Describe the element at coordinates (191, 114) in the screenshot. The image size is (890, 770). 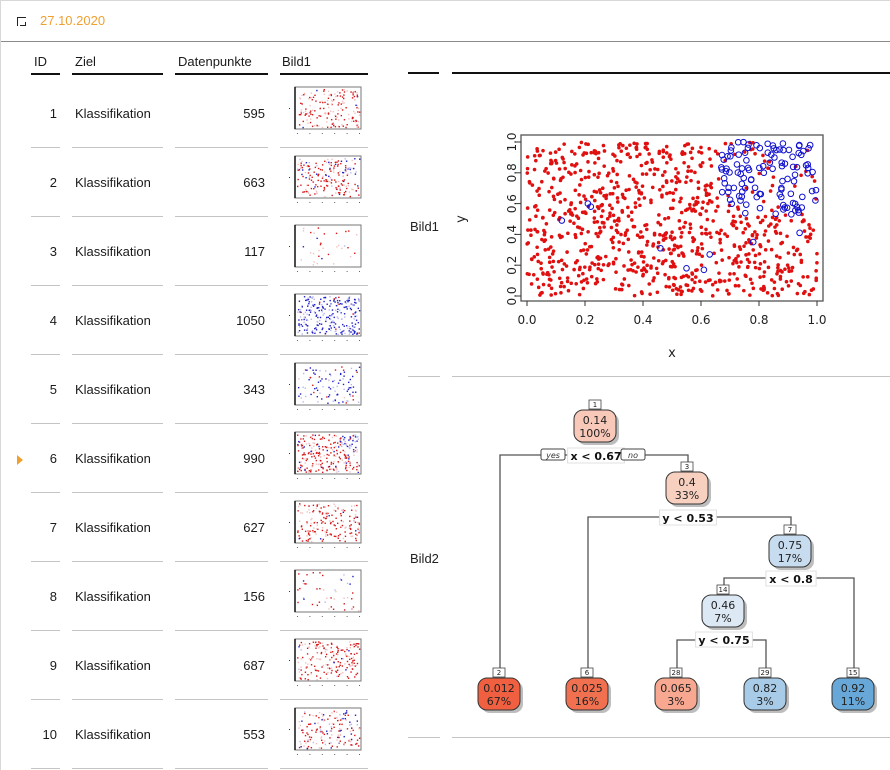
I see `table-row: 1 Klassifikation 595` at that location.